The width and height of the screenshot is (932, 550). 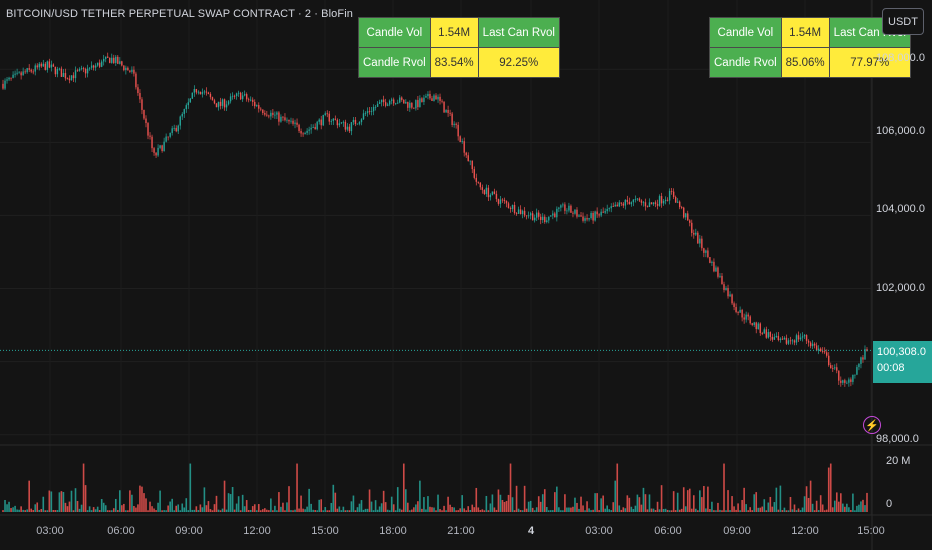 What do you see at coordinates (454, 62) in the screenshot?
I see `candle-rvol-value: 83.54%` at bounding box center [454, 62].